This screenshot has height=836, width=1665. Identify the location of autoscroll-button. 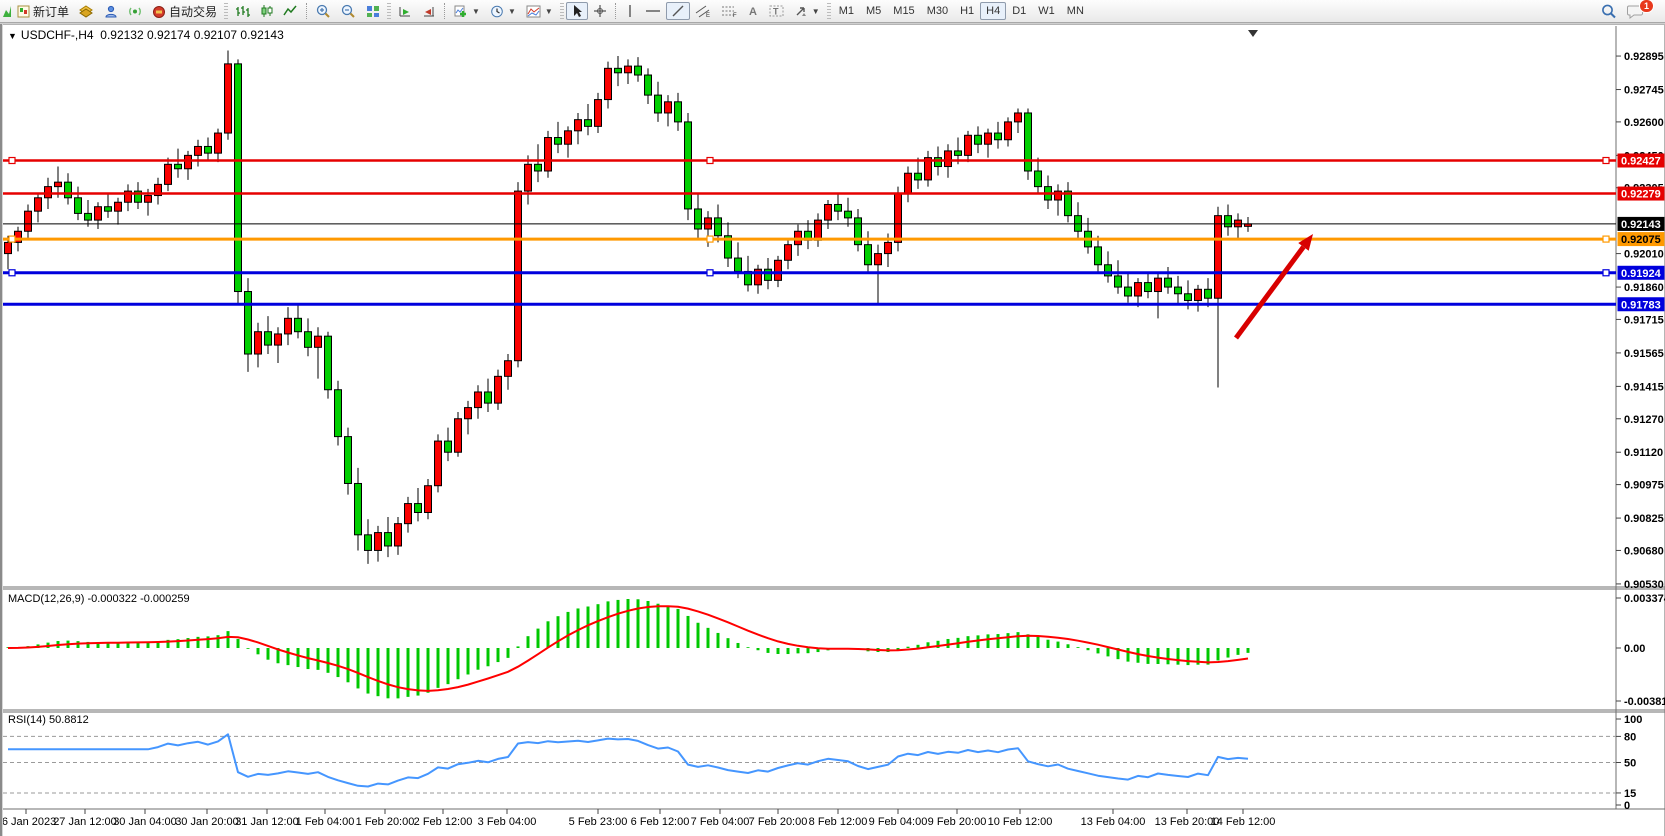
(405, 11).